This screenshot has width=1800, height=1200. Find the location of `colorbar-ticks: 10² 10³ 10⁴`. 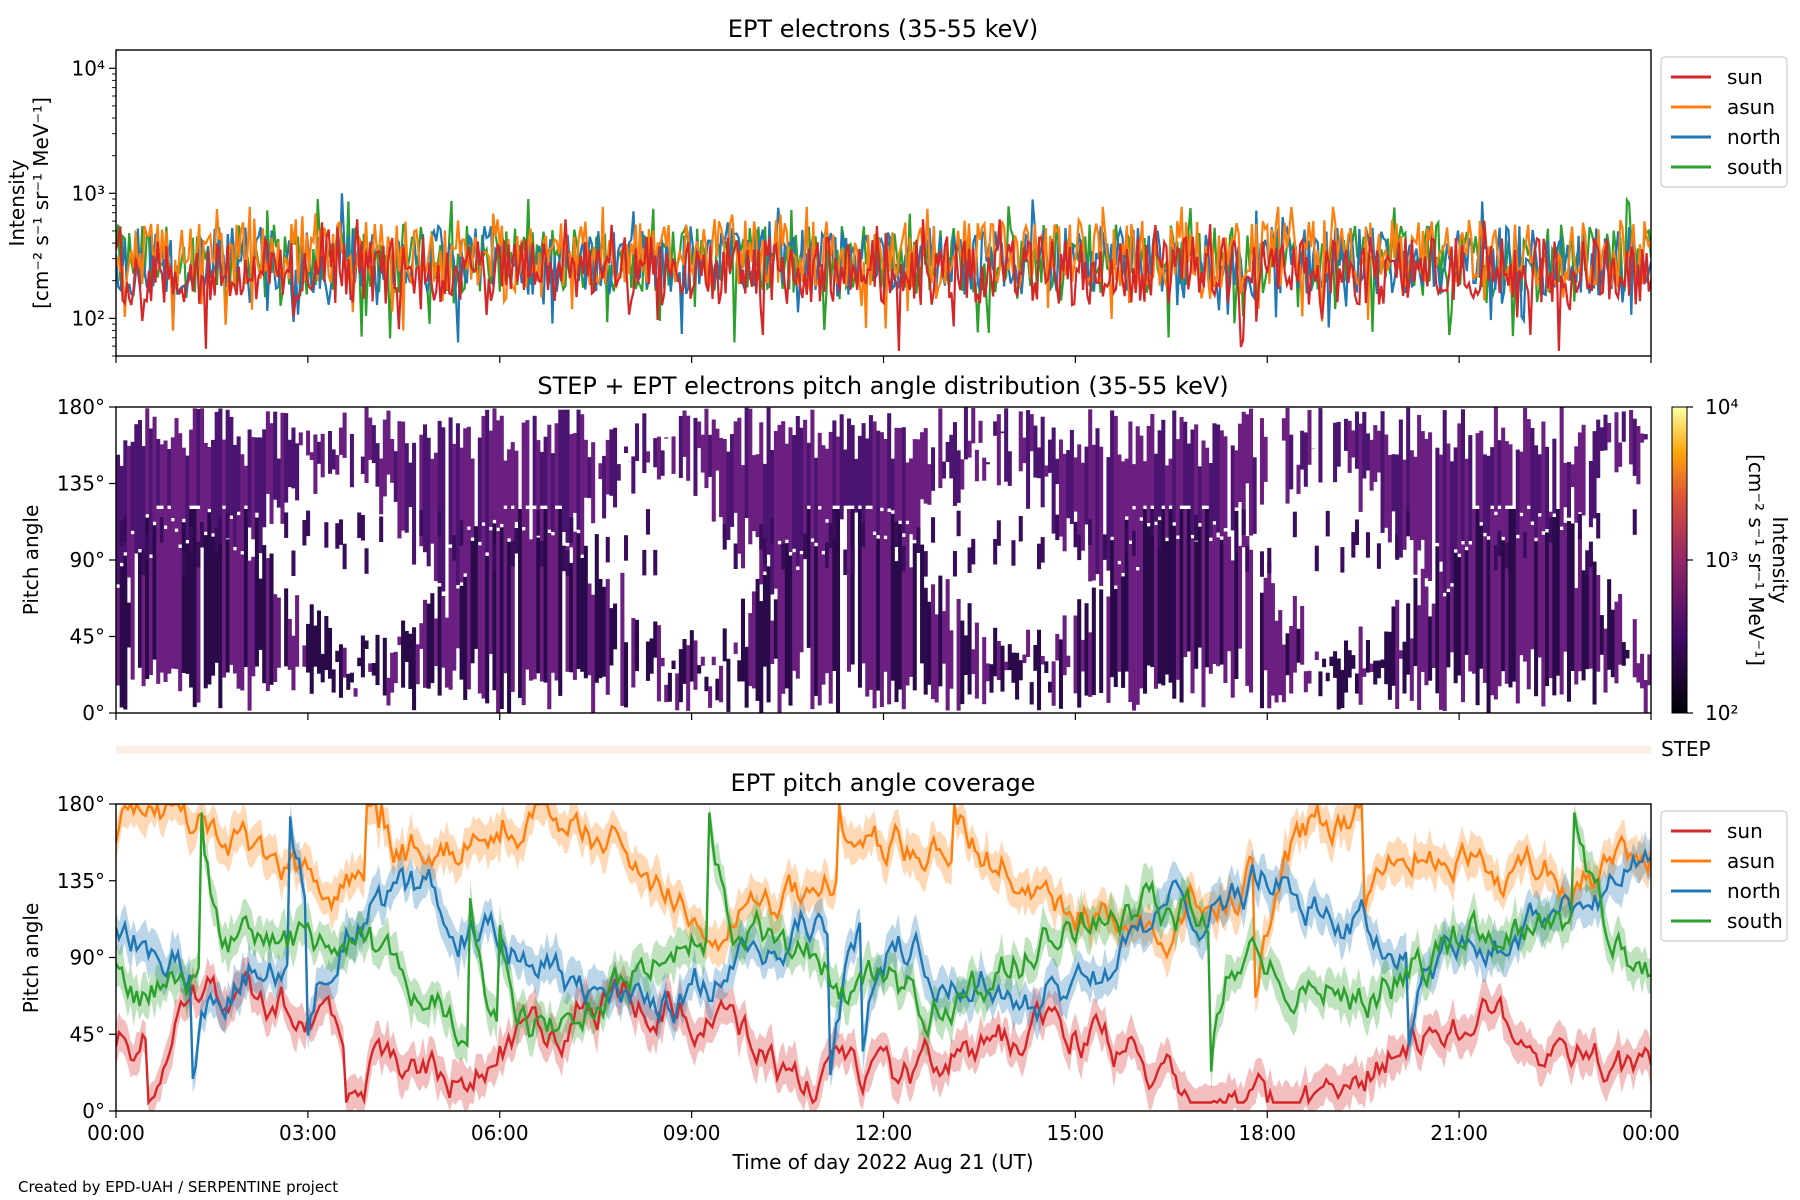

colorbar-ticks: 10² 10³ 10⁴ is located at coordinates (1712, 560).